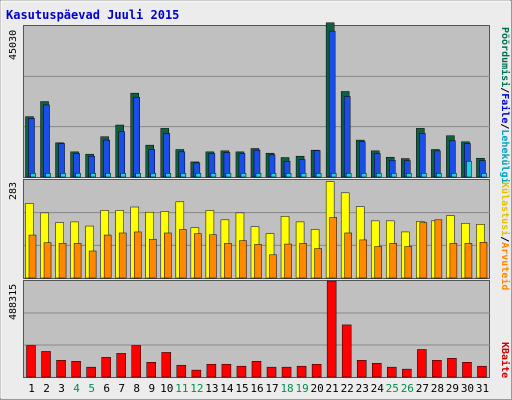 This screenshot has height=400, width=512. I want to click on legend-sep-3: /, so click(504, 239).